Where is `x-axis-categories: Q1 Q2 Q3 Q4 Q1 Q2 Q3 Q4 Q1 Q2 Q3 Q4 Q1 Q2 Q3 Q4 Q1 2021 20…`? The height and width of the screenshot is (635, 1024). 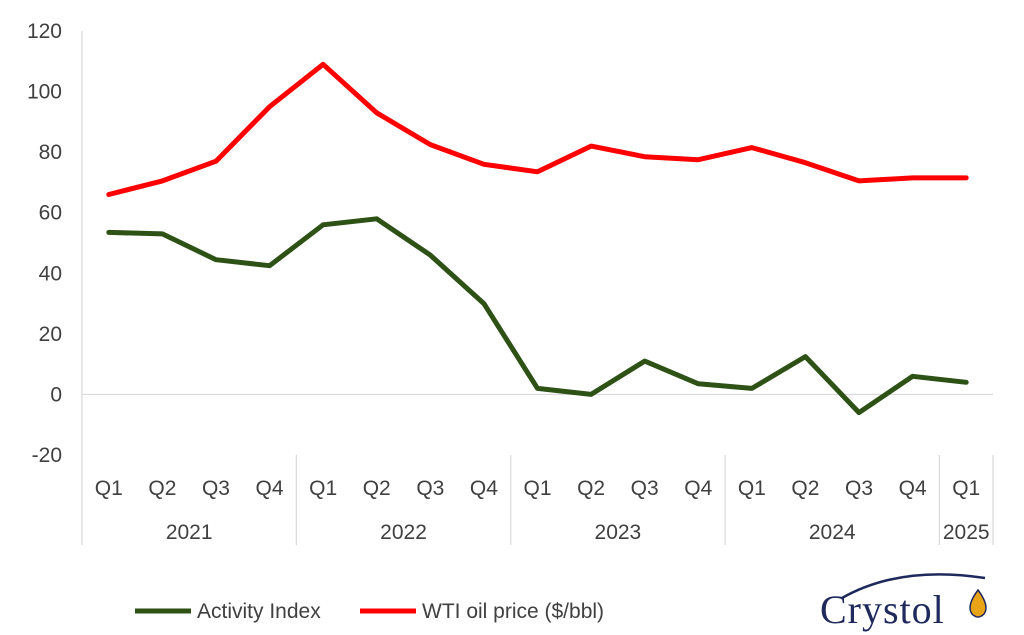
x-axis-categories: Q1 Q2 Q3 Q4 Q1 Q2 Q3 Q4 Q1 Q2 Q3 Q4 Q1 Q2 Q3 Q4 Q1 2021 20… is located at coordinates (544, 500).